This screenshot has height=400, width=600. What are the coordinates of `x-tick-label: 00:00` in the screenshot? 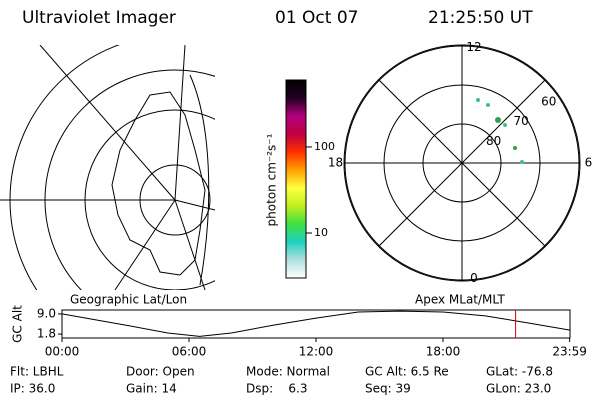 It's located at (62, 352).